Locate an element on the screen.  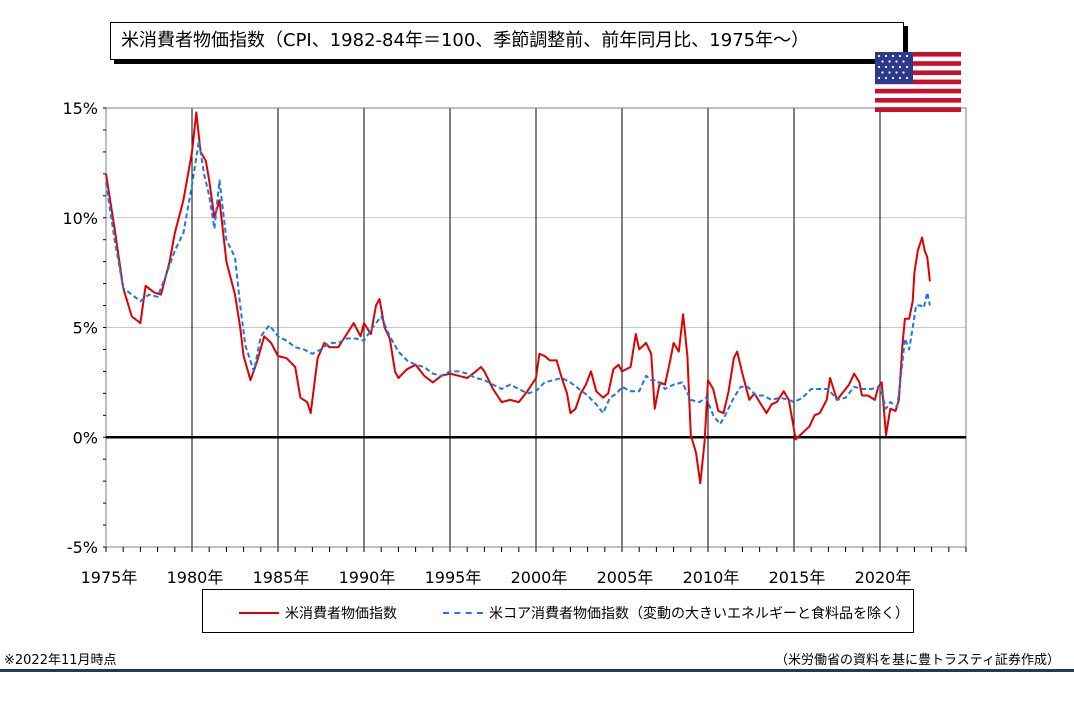
x-tick-label: 2005年 is located at coordinates (625, 577).